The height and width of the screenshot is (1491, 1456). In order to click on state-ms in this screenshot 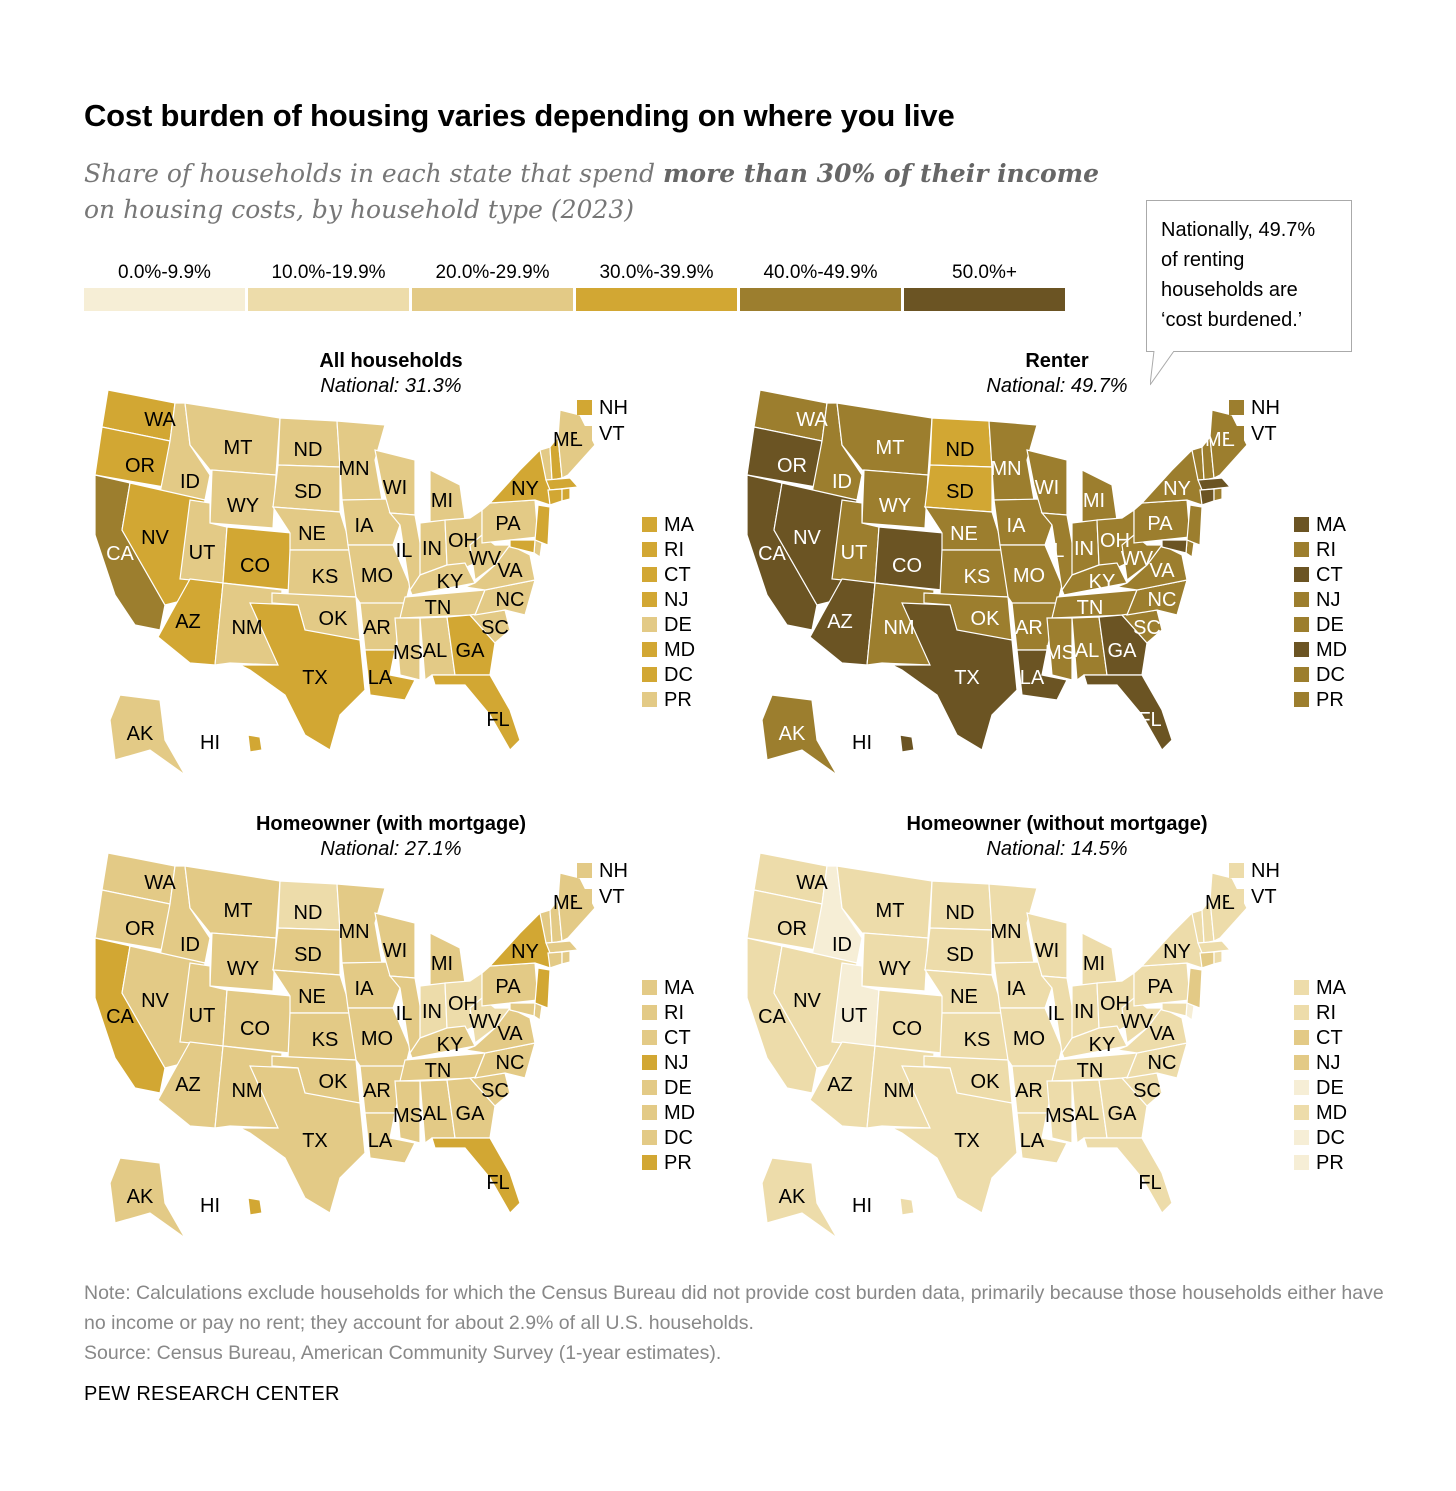, I will do `click(407, 649)`.